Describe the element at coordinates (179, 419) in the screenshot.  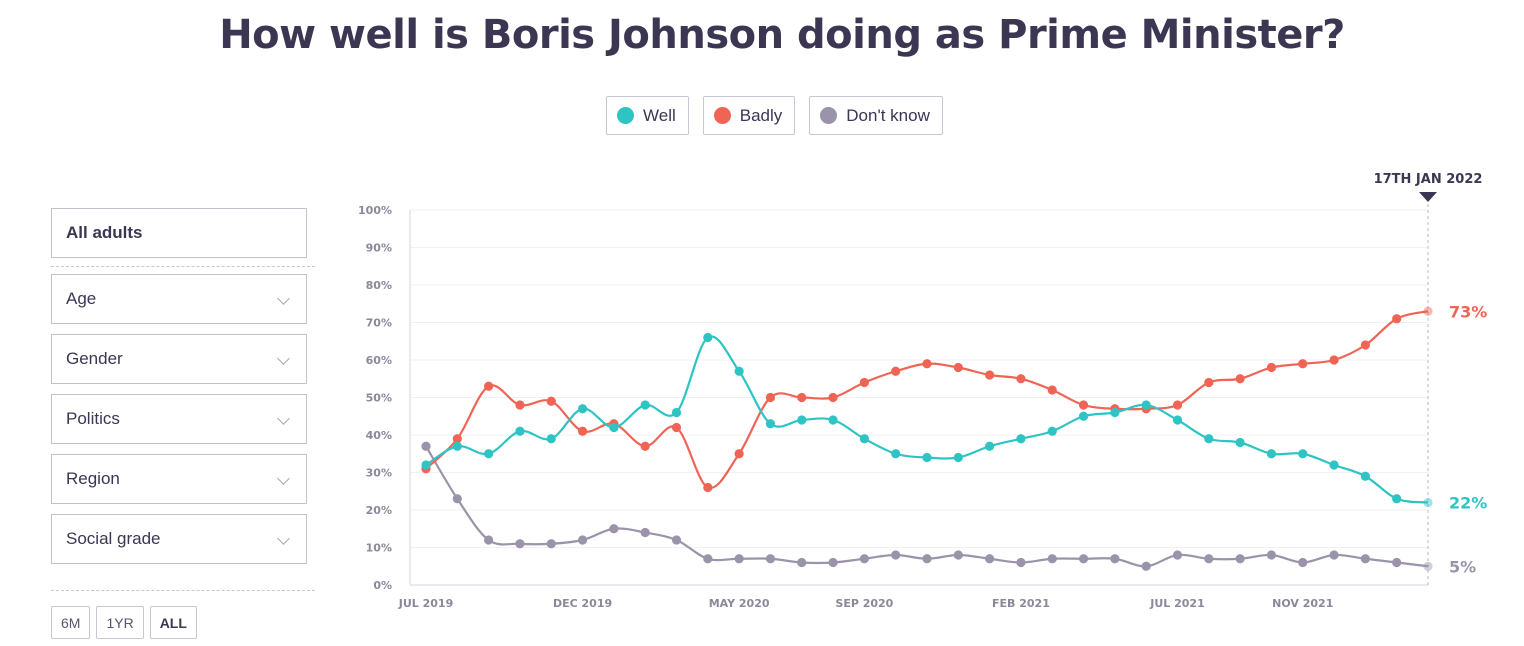
I see `filter-politics-dropdown: Politics` at that location.